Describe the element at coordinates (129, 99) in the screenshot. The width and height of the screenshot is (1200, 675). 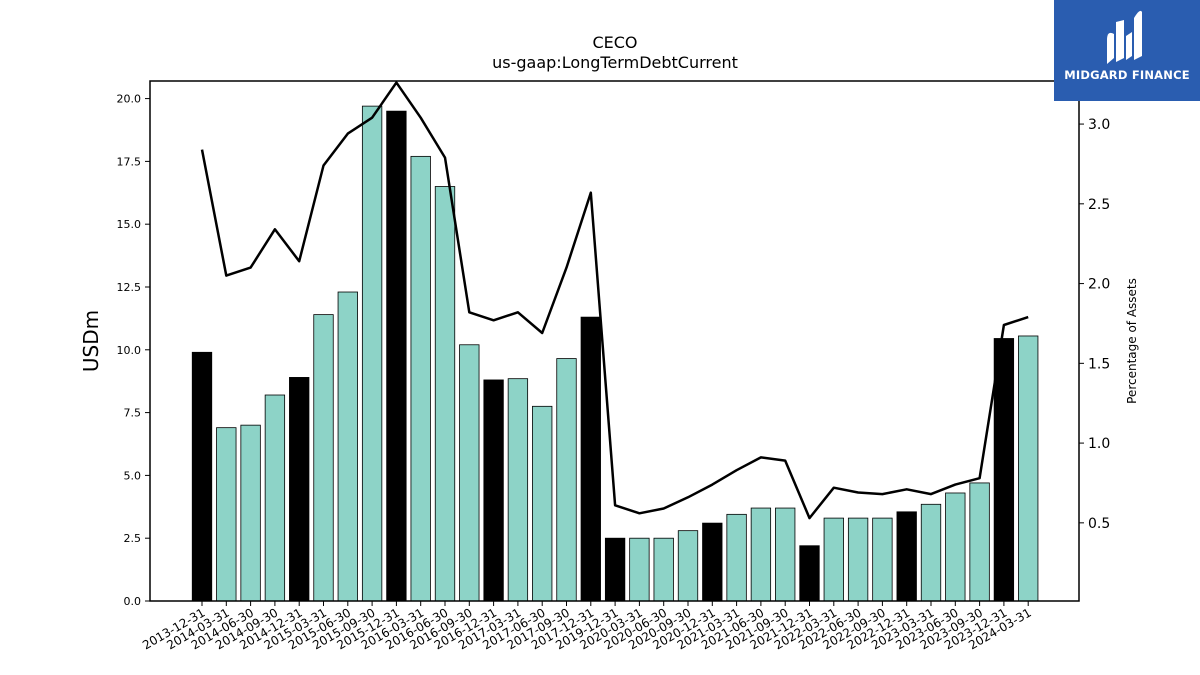
I see `y-tick-label: 20.0` at that location.